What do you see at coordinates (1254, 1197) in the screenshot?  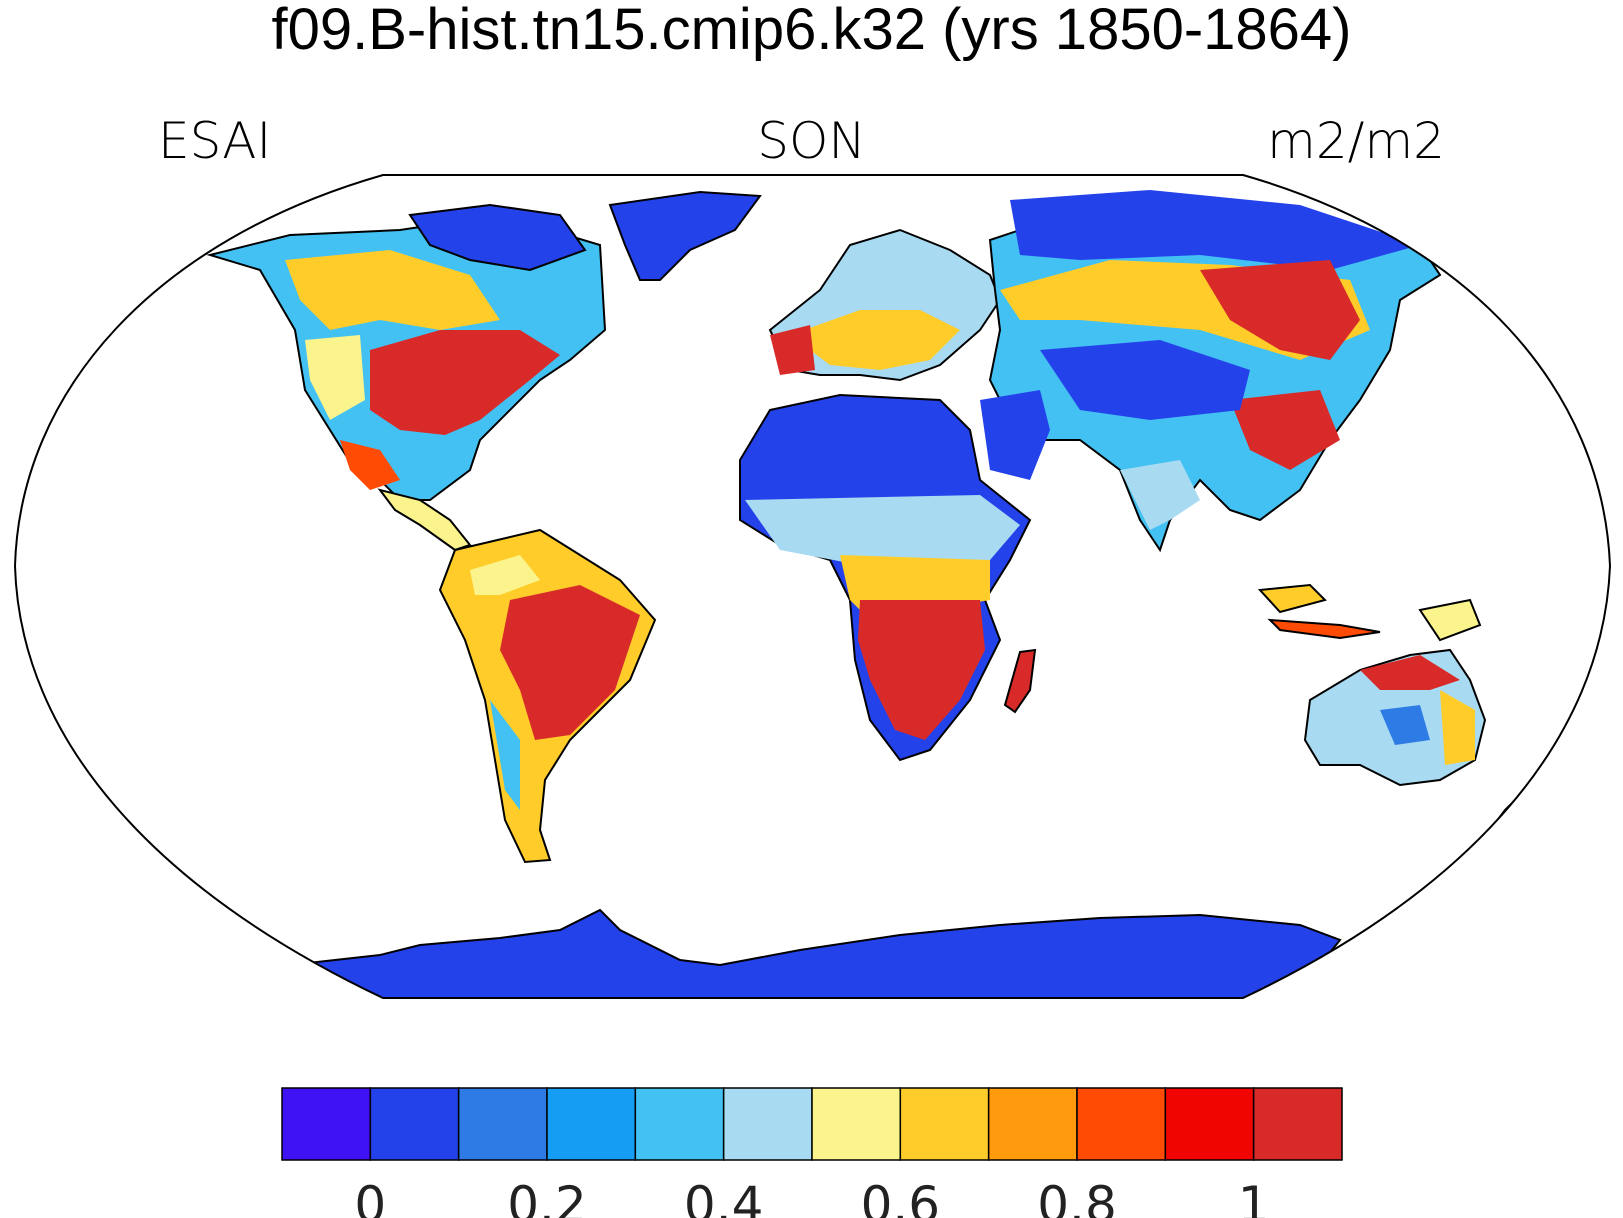 I see `colorbar-tick-label: 1` at bounding box center [1254, 1197].